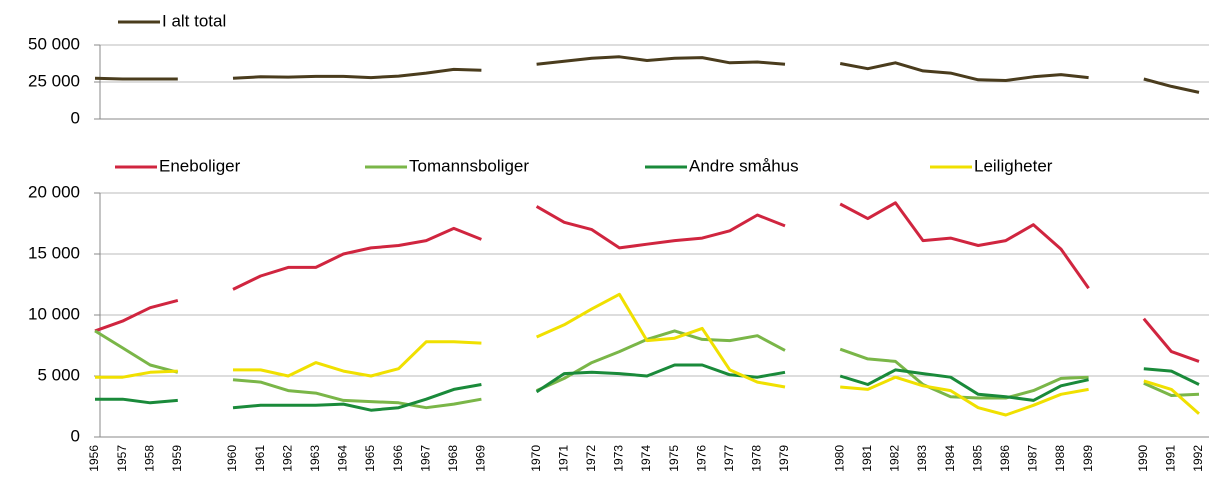  What do you see at coordinates (200, 165) in the screenshot?
I see `legend-label: Eneboliger` at bounding box center [200, 165].